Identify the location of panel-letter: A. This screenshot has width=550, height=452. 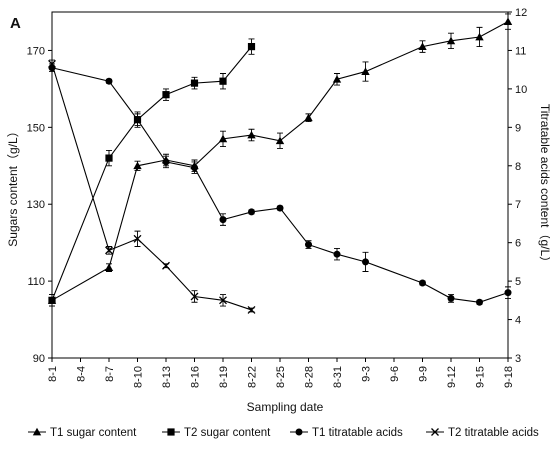
(15, 23).